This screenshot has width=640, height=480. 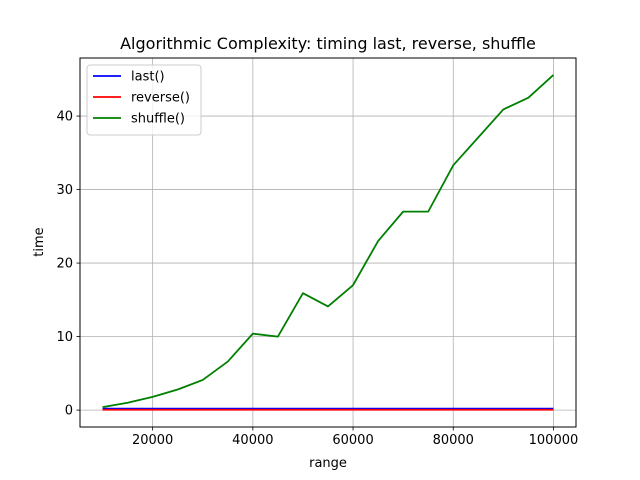 I want to click on legend-label: reverse(), so click(x=160, y=98).